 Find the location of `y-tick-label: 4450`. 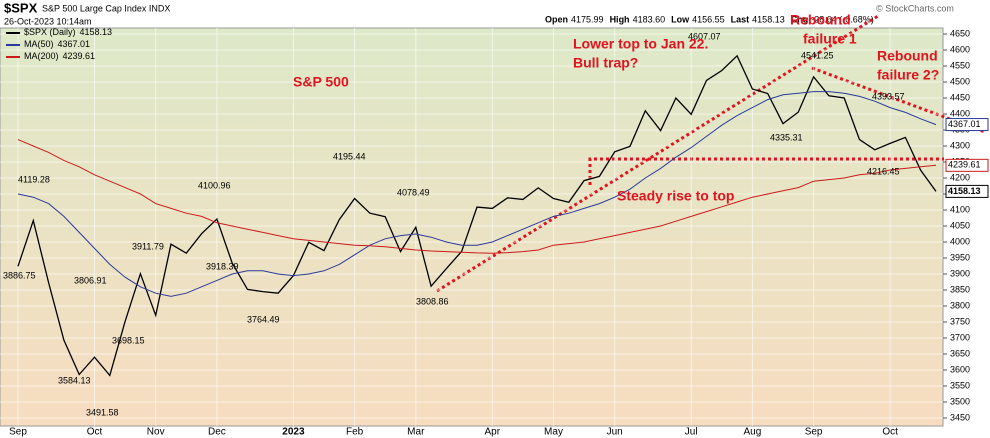

y-tick-label: 4450 is located at coordinates (960, 97).